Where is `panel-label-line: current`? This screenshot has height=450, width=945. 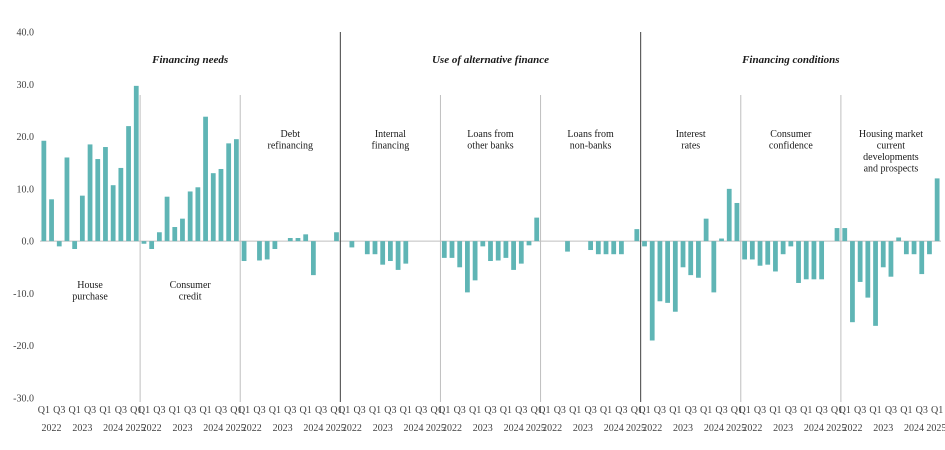 panel-label-line: current is located at coordinates (891, 146).